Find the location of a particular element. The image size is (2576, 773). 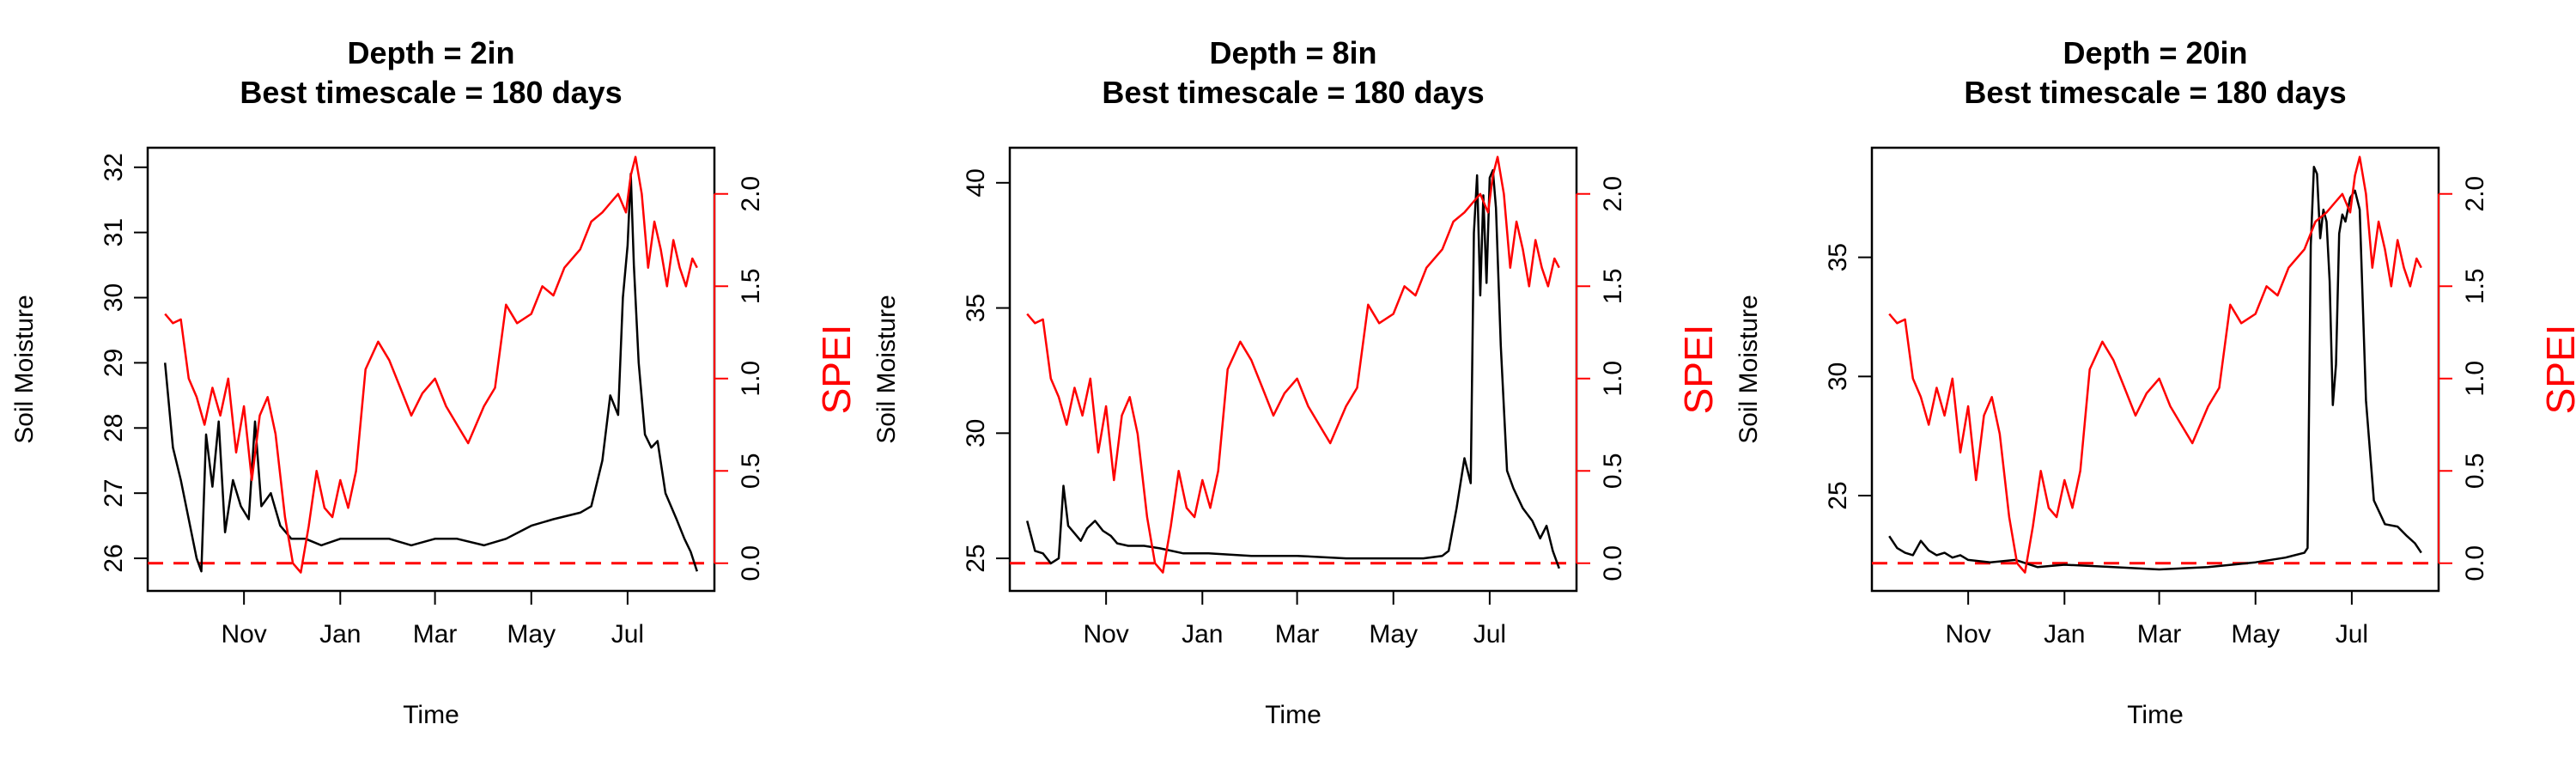

chart-title: Depth = 8in is located at coordinates (1292, 52).